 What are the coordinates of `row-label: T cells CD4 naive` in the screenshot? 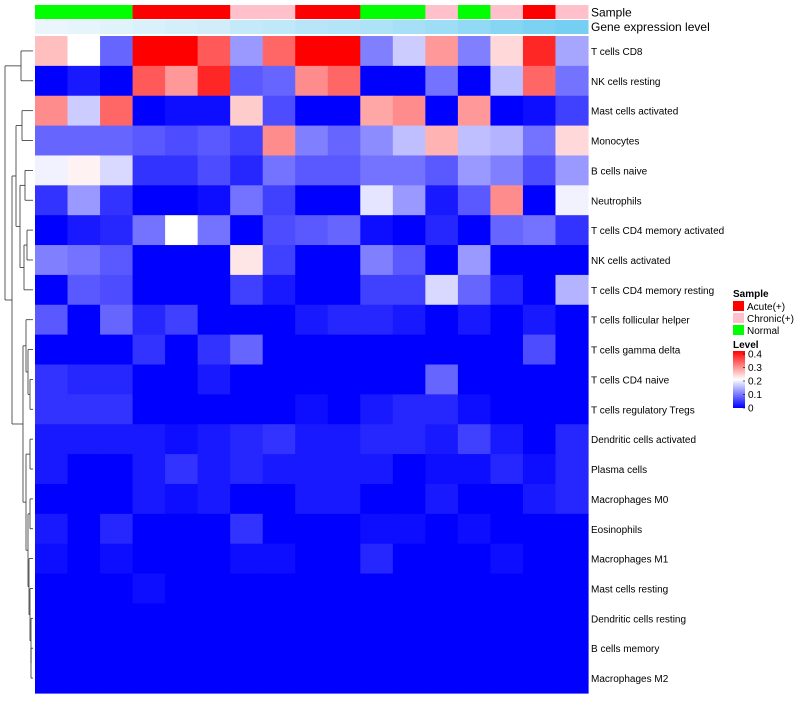 It's located at (630, 380).